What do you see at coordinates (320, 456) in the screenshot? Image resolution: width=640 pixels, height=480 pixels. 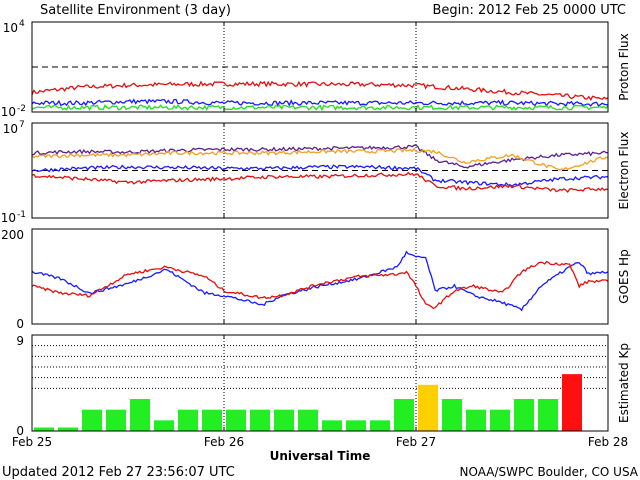 I see `x-axis-label: Universal Time` at bounding box center [320, 456].